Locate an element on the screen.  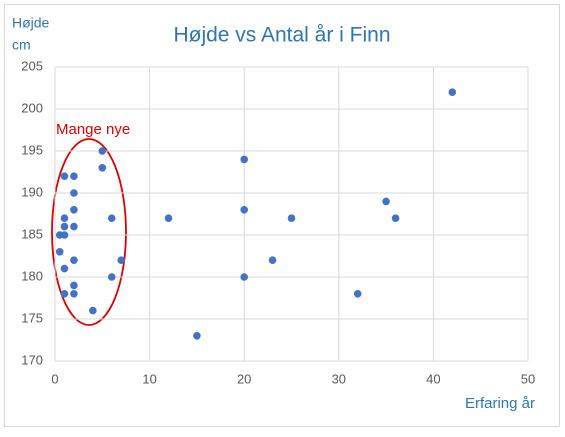
x-tick-label: 10 is located at coordinates (149, 378).